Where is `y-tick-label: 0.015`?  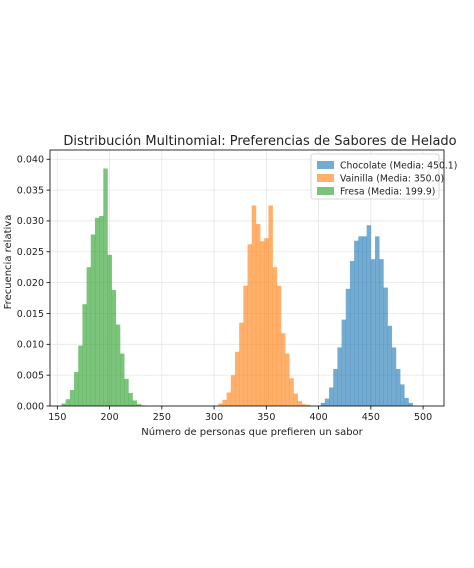
y-tick-label: 0.015 is located at coordinates (30, 314).